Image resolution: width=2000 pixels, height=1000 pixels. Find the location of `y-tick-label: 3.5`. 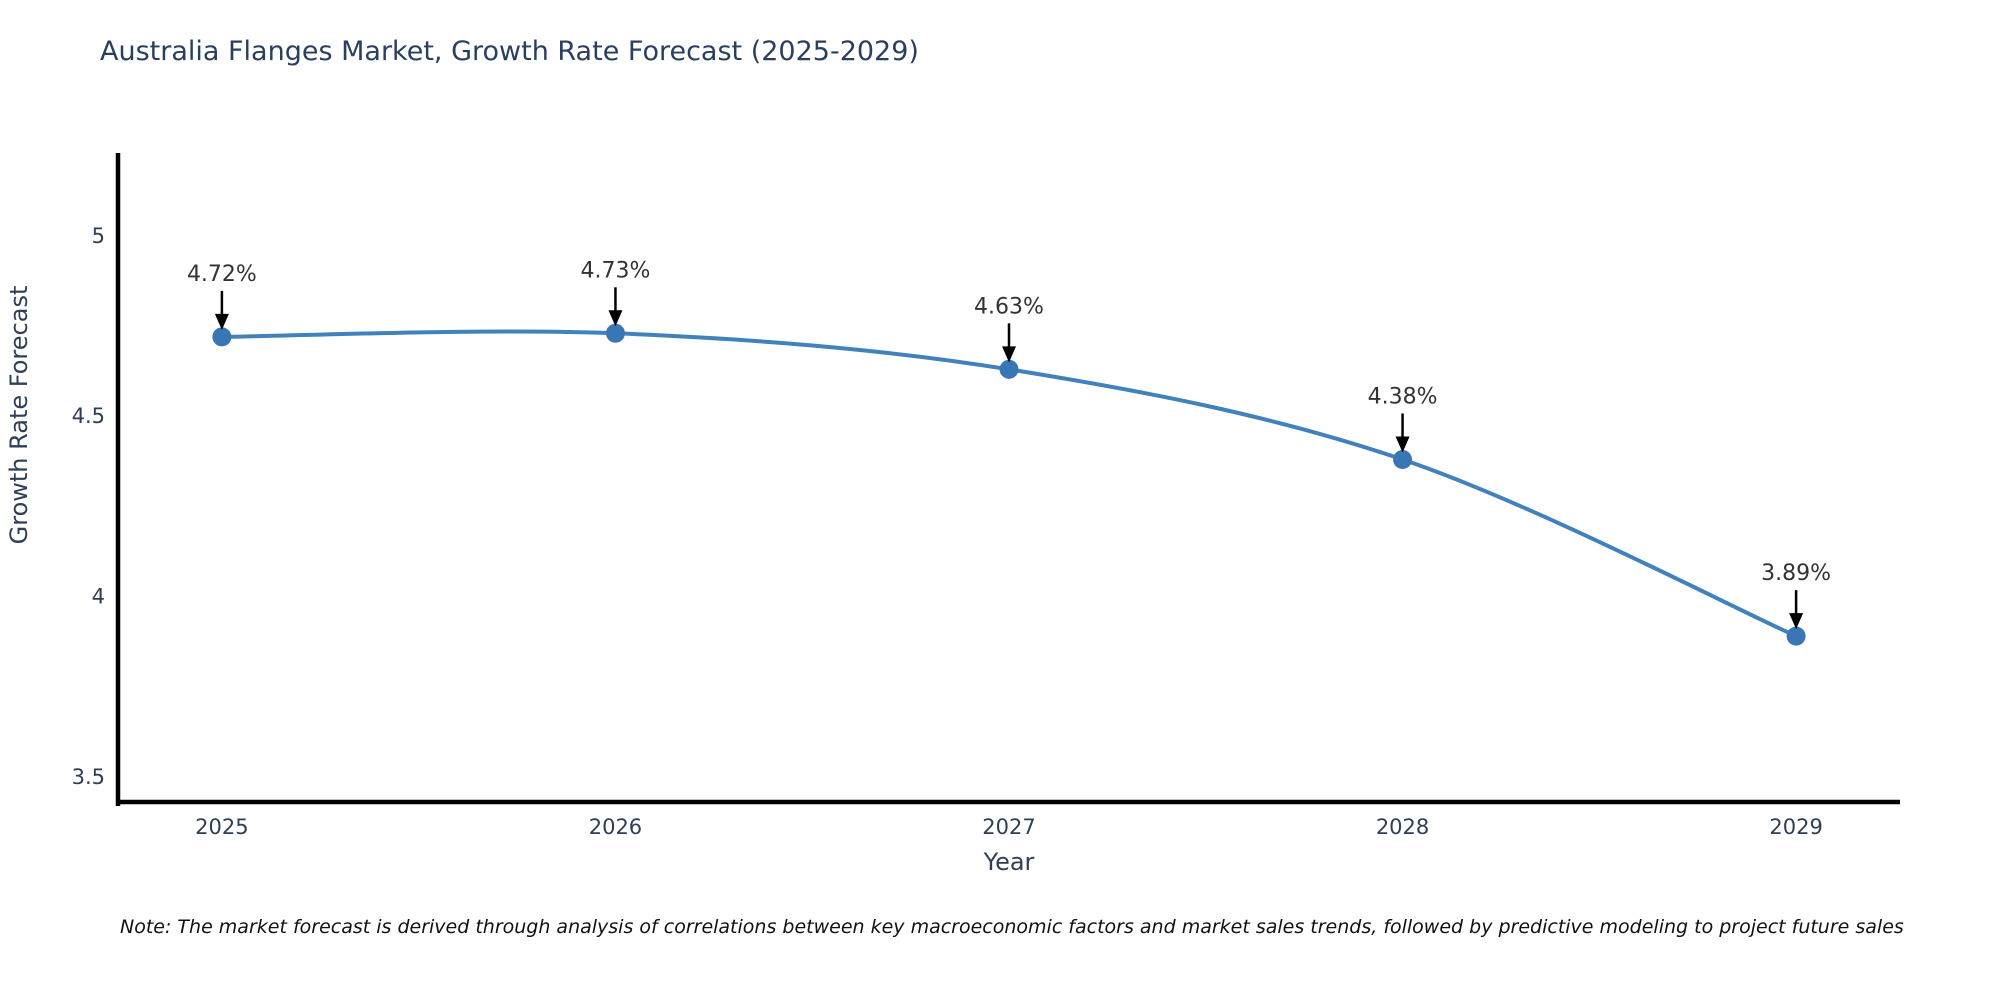

y-tick-label: 3.5 is located at coordinates (88, 777).